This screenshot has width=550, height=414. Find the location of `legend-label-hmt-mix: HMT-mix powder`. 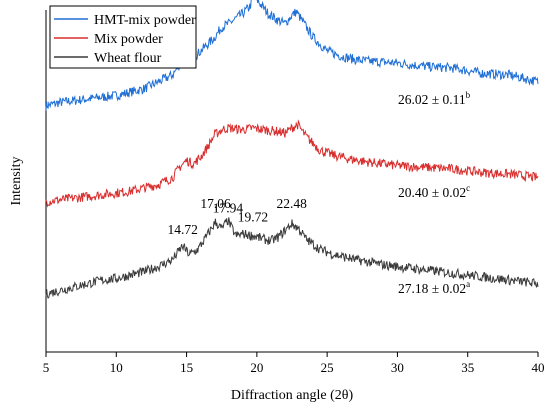

legend-label-hmt-mix: HMT-mix powder is located at coordinates (145, 20).